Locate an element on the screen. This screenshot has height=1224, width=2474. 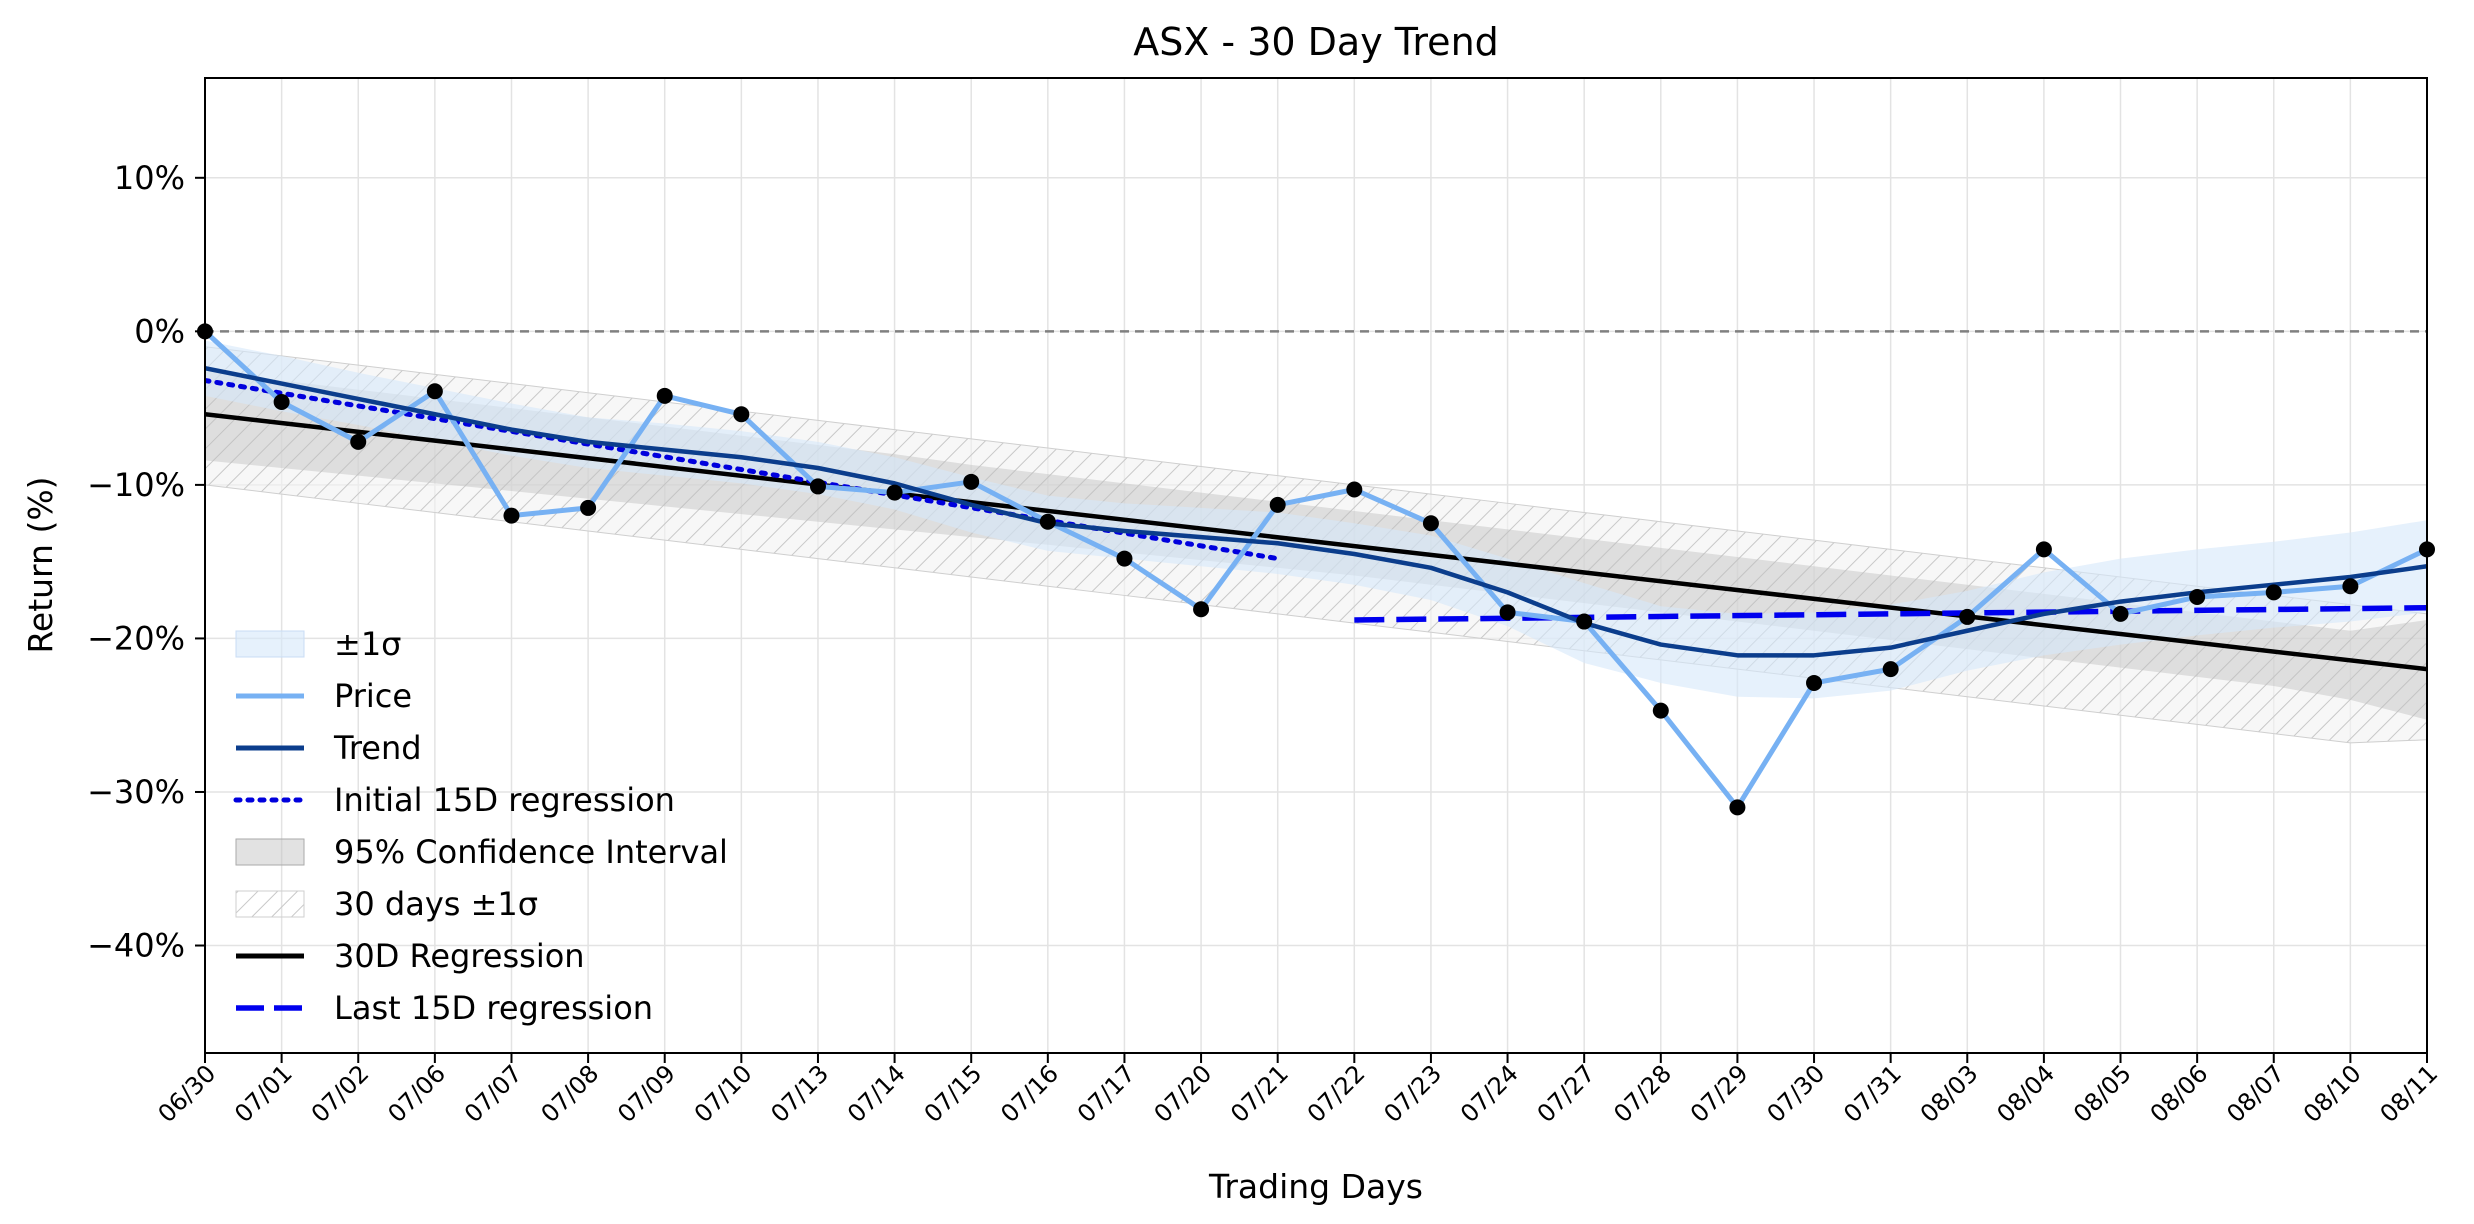
x-tick-label: 07/21 is located at coordinates (1259, 1093).